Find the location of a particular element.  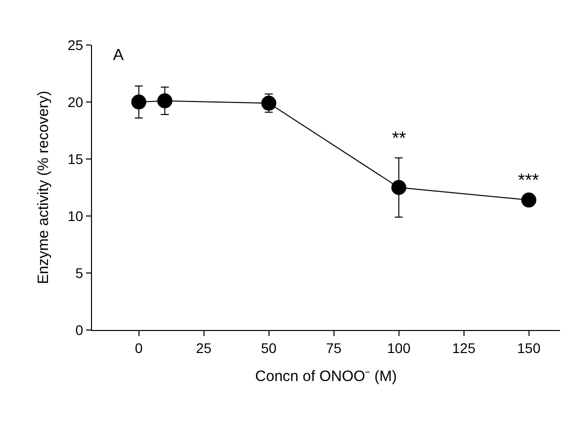

y-tick-label: 5 is located at coordinates (79, 272).